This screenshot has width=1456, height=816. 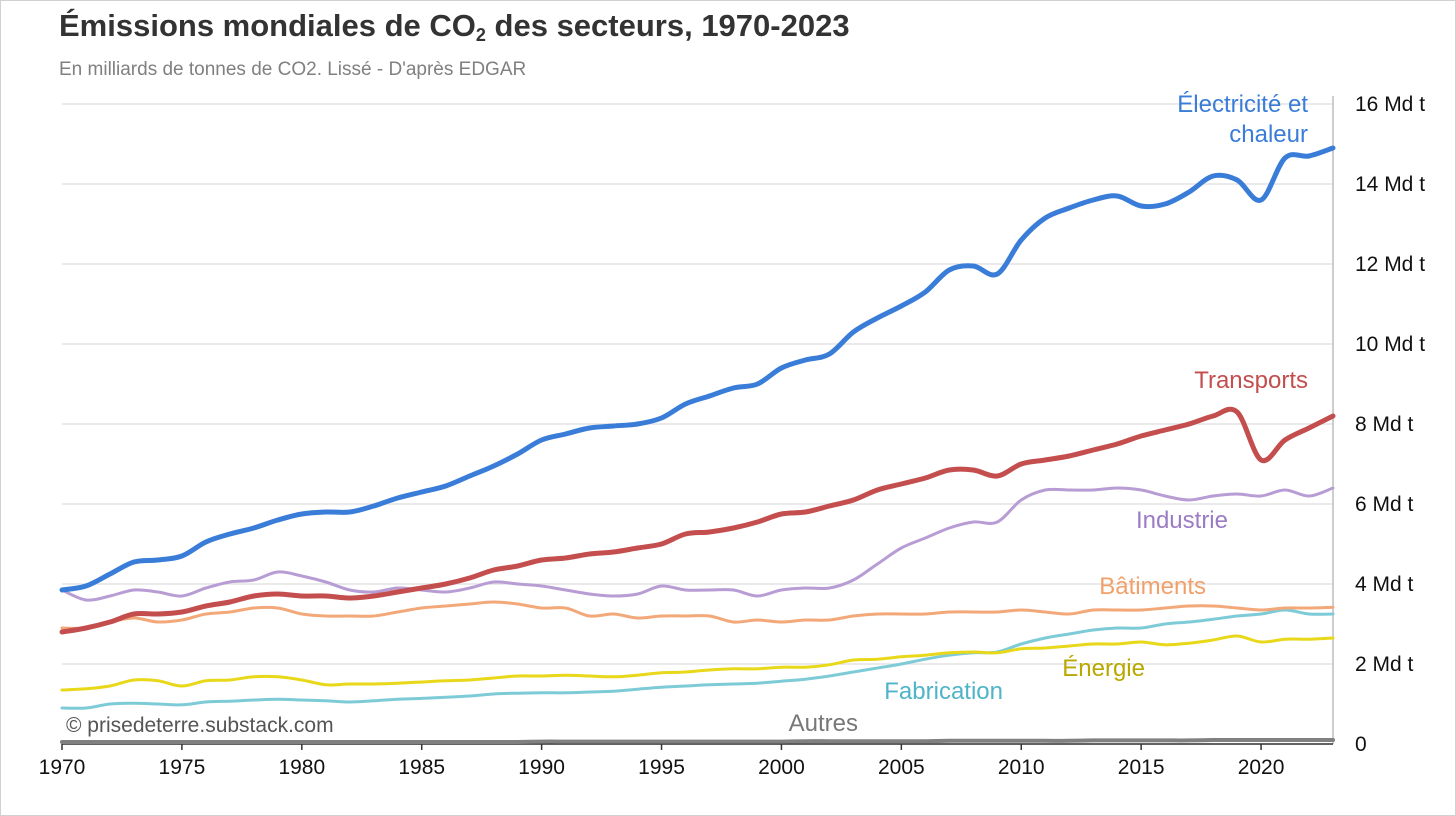 I want to click on series-label-electricite-et-chaleur: Électricité et, so click(x=1242, y=104).